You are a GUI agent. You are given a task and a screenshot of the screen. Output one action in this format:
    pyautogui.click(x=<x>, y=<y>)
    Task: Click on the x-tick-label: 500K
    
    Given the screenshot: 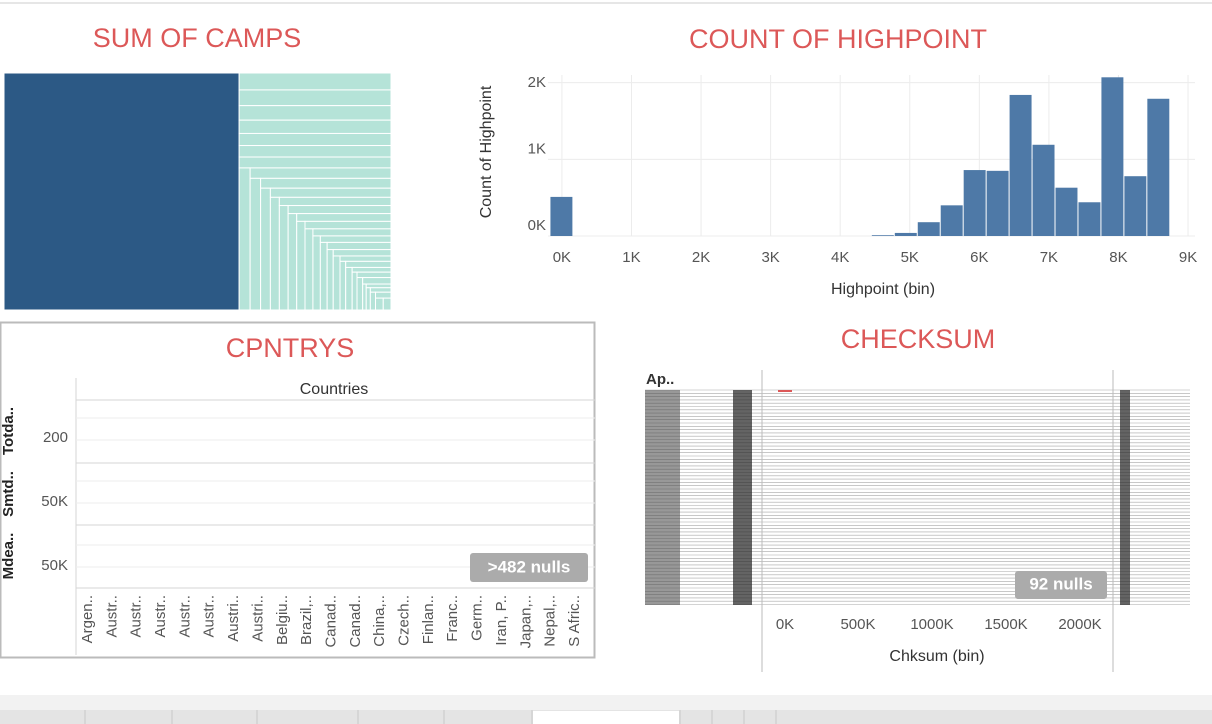 What is the action you would take?
    pyautogui.click(x=857, y=624)
    